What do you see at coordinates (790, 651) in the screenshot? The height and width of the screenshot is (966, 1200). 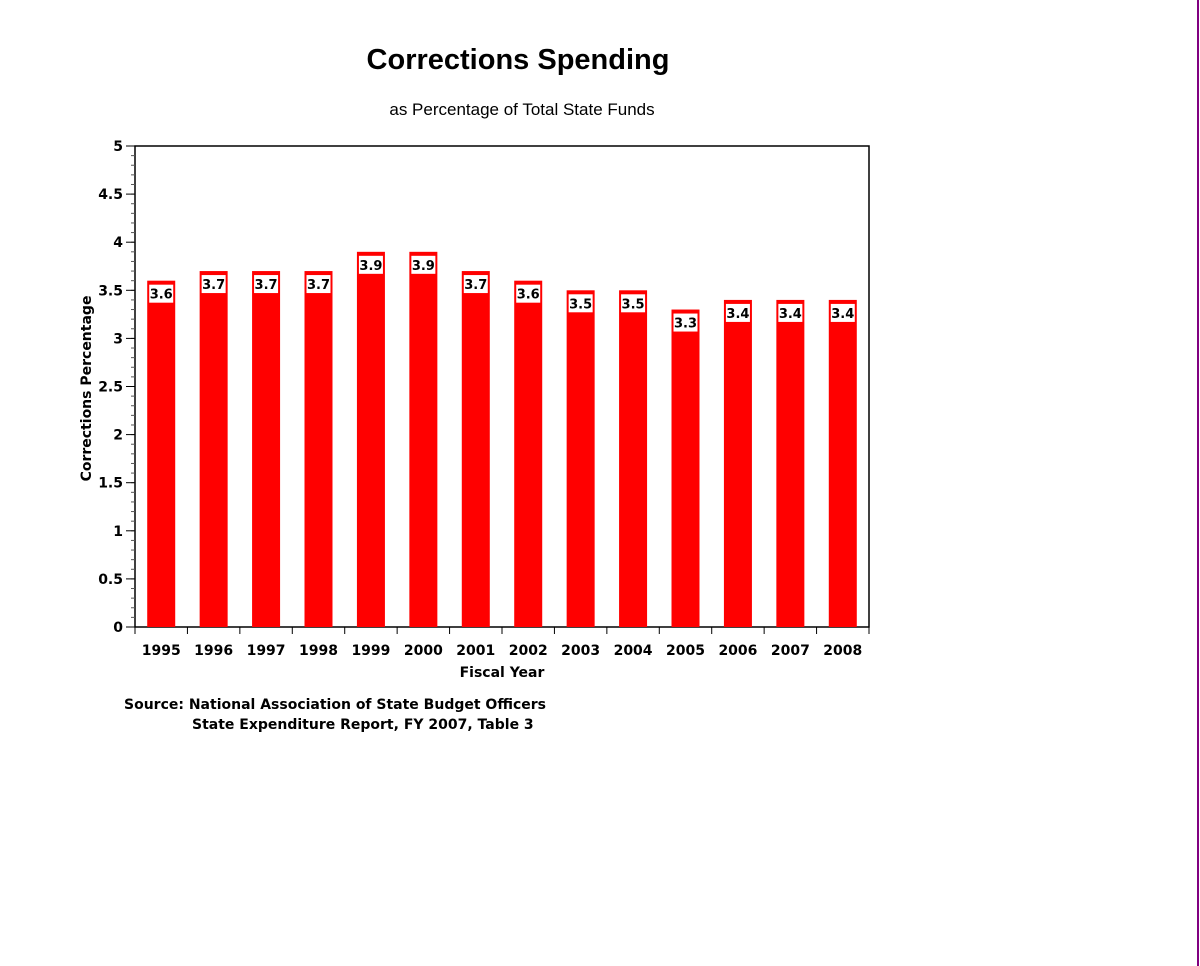 I see `x-tick-label: 2007` at bounding box center [790, 651].